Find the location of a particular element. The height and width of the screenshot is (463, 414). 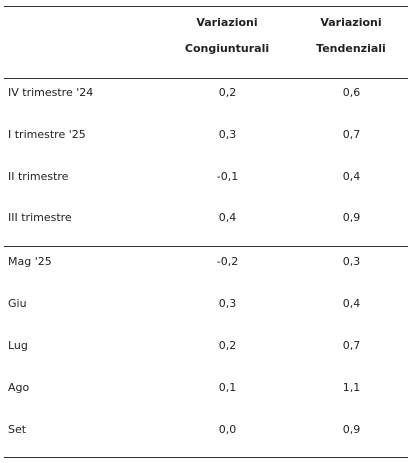

section-rule is located at coordinates (206, 246).